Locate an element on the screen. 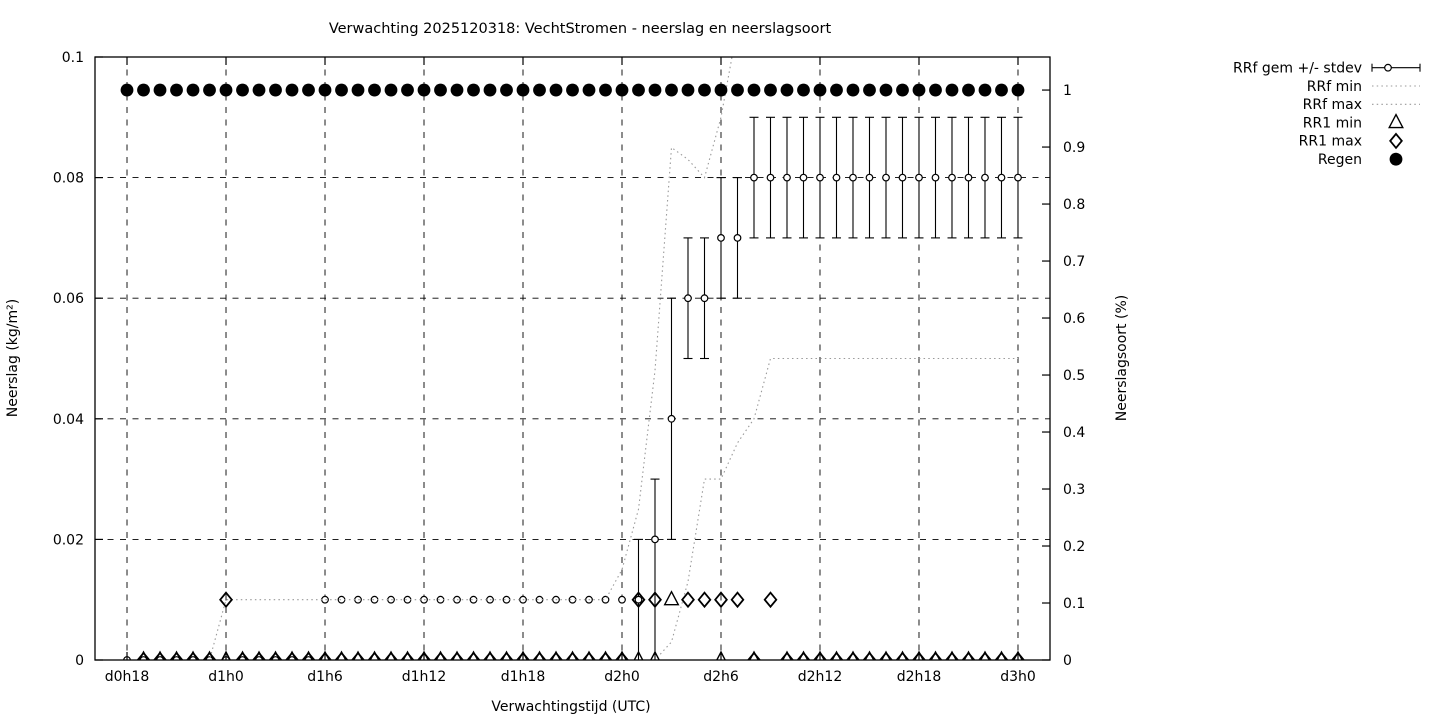  legend-entry: RRf max is located at coordinates (1361, 105).